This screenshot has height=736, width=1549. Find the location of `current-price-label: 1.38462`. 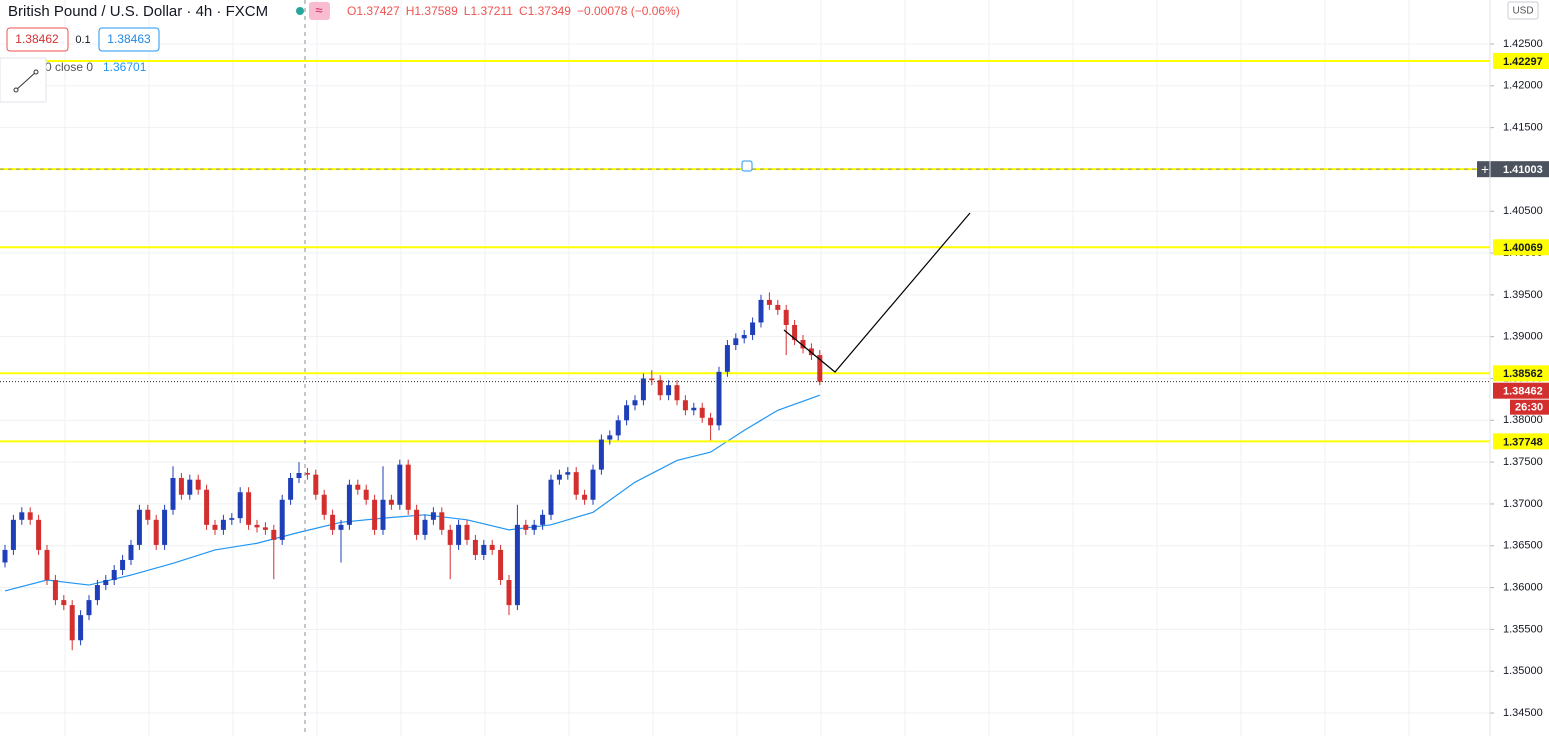

current-price-label: 1.38462 is located at coordinates (1523, 392).